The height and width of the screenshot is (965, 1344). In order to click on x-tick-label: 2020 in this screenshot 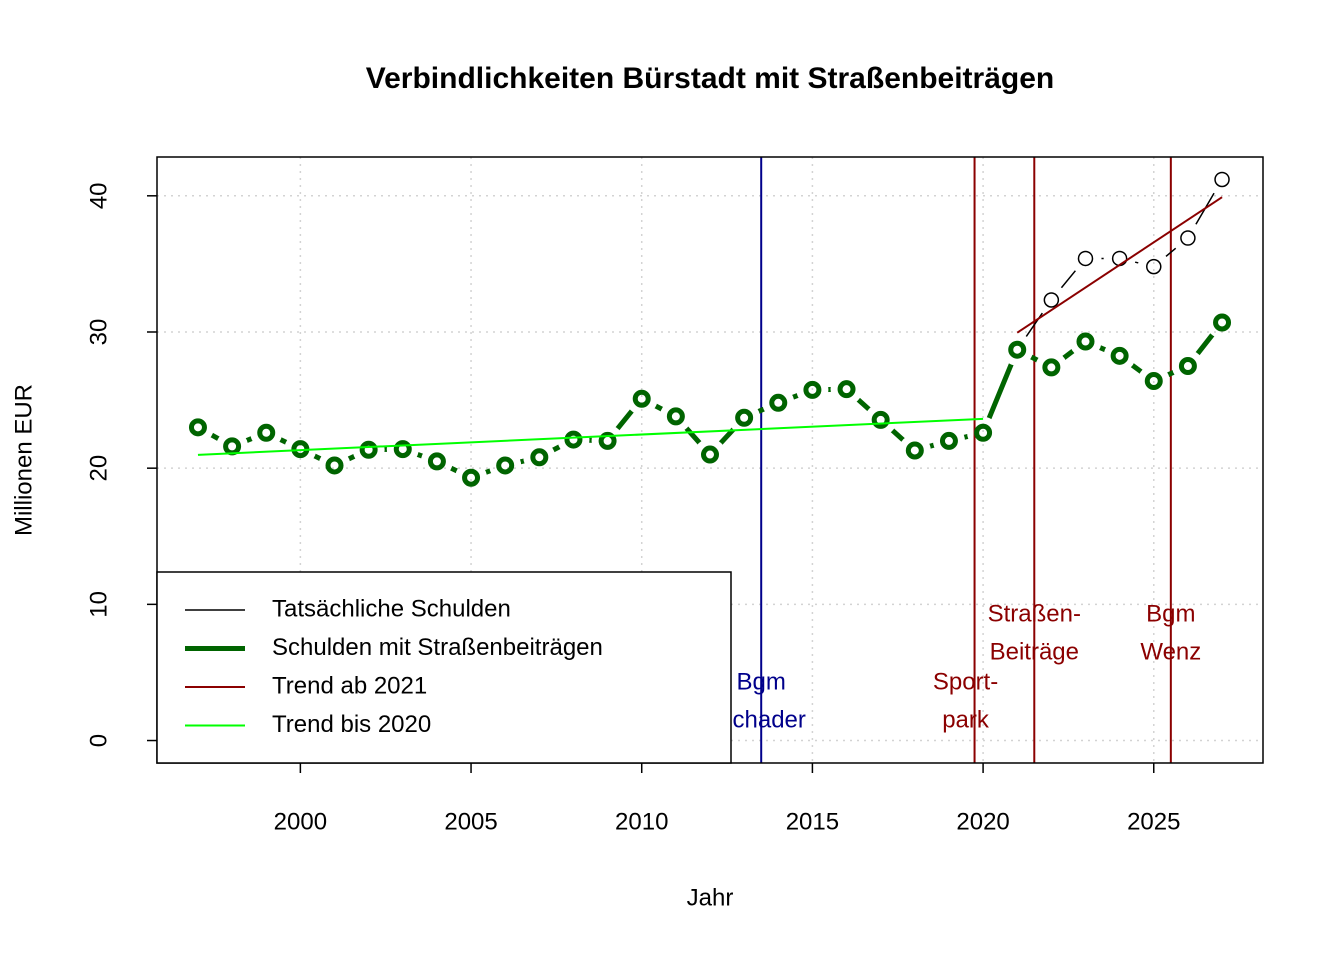, I will do `click(982, 821)`.